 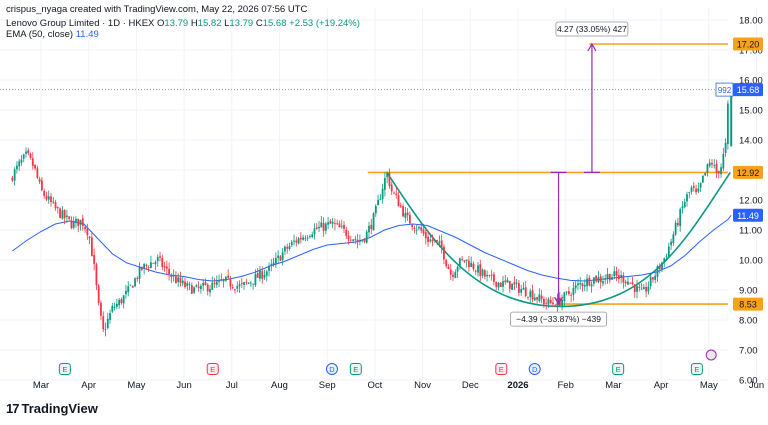 I want to click on corporate-action-icon, so click(x=711, y=355).